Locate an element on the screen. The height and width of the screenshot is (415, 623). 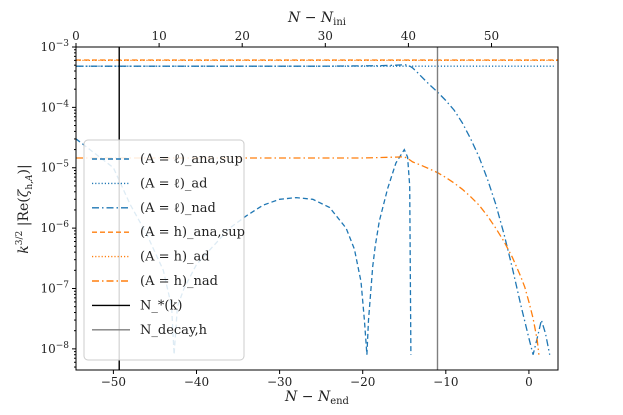
x-tick-label: −20 is located at coordinates (362, 382).